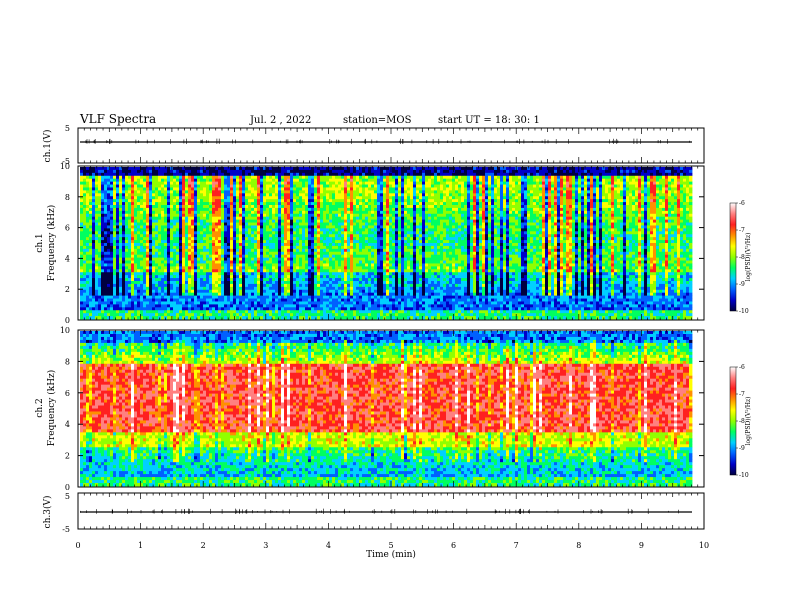 The width and height of the screenshot is (792, 612). What do you see at coordinates (641, 545) in the screenshot?
I see `xtick-label: 9` at bounding box center [641, 545].